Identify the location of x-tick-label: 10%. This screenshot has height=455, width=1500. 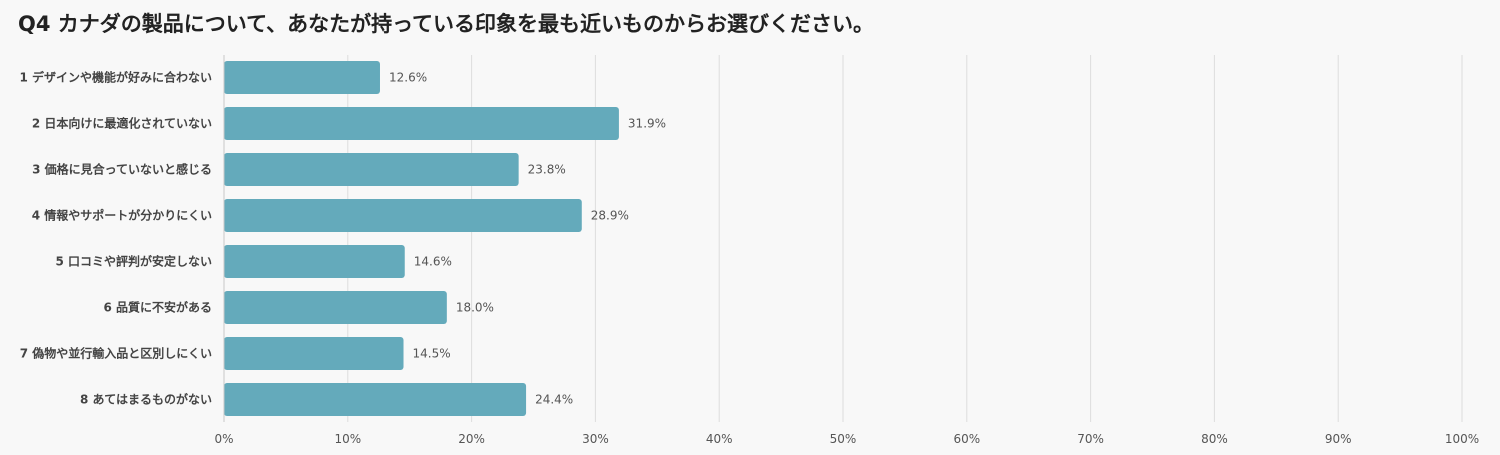
(347, 439).